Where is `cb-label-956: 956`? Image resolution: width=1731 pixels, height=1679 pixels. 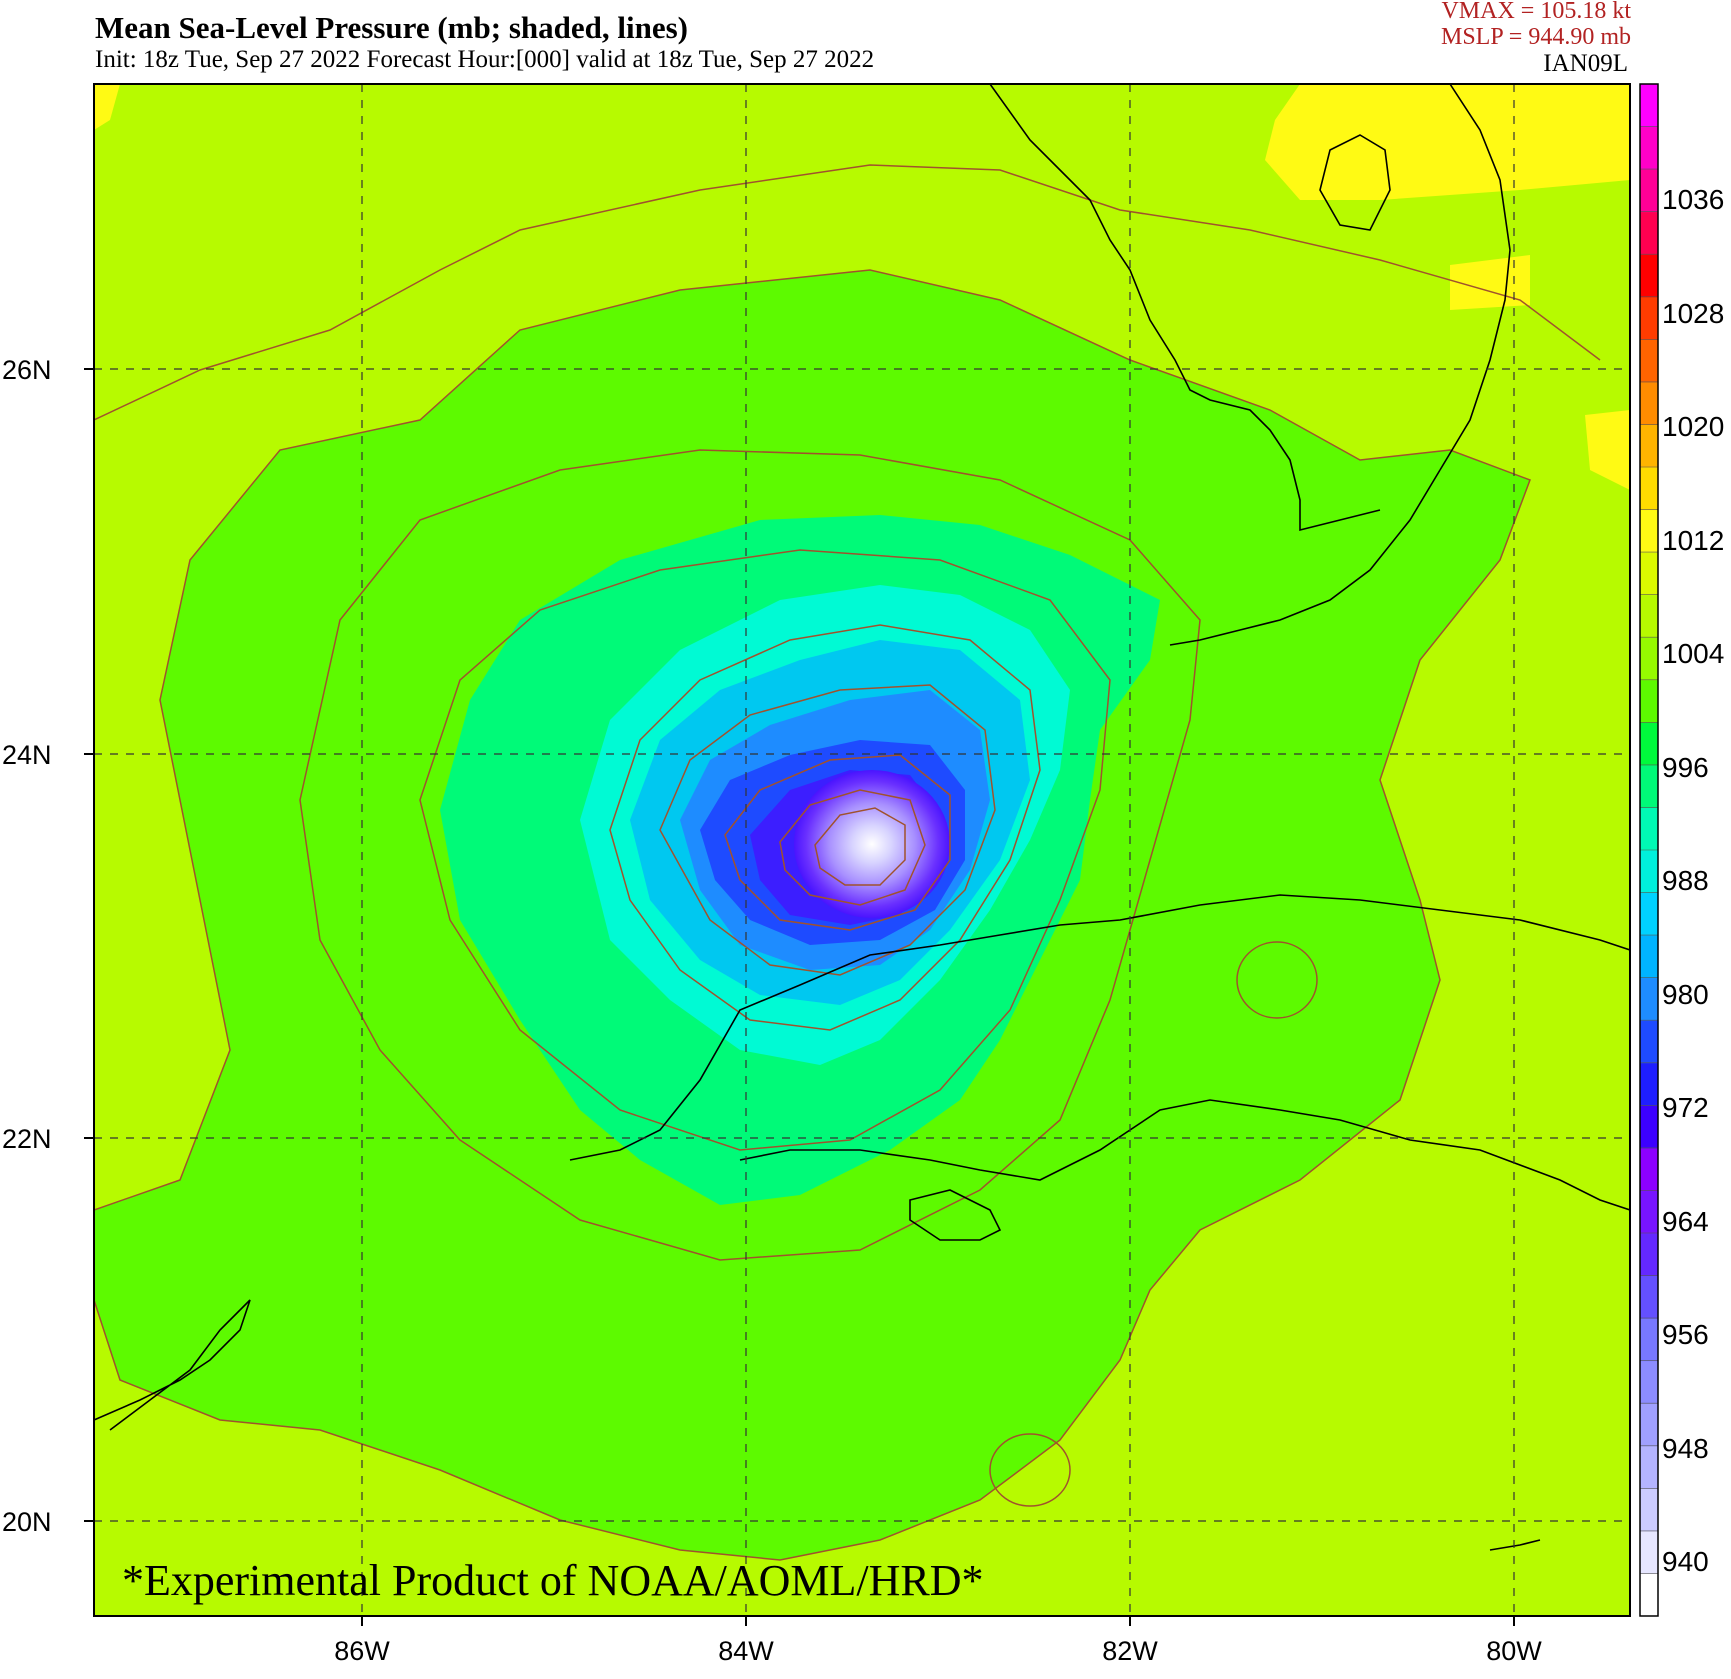 cb-label-956: 956 is located at coordinates (1685, 1334).